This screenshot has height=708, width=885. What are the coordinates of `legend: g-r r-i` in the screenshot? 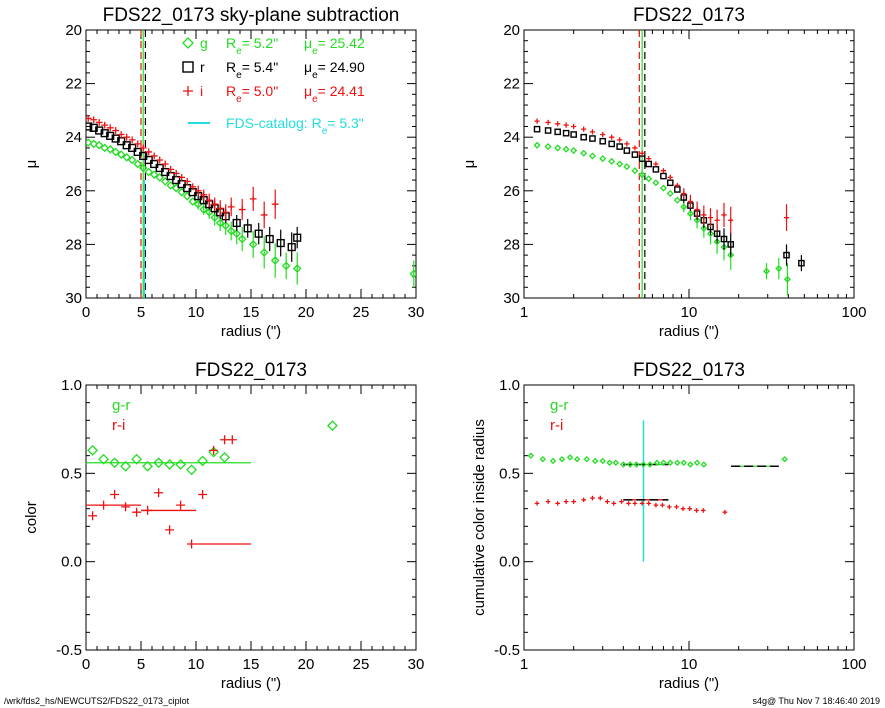 It's located at (559, 415).